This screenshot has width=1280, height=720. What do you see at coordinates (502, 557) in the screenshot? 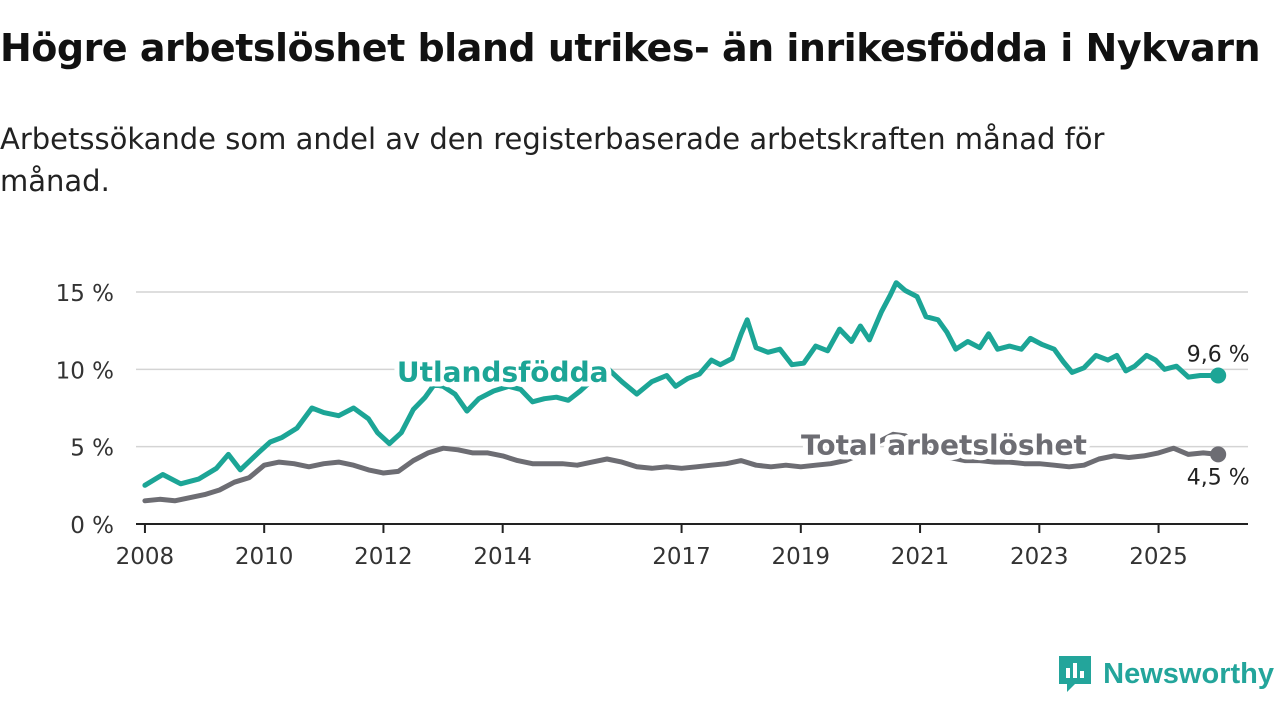
I see `x-tick-label: 2014` at bounding box center [502, 557].